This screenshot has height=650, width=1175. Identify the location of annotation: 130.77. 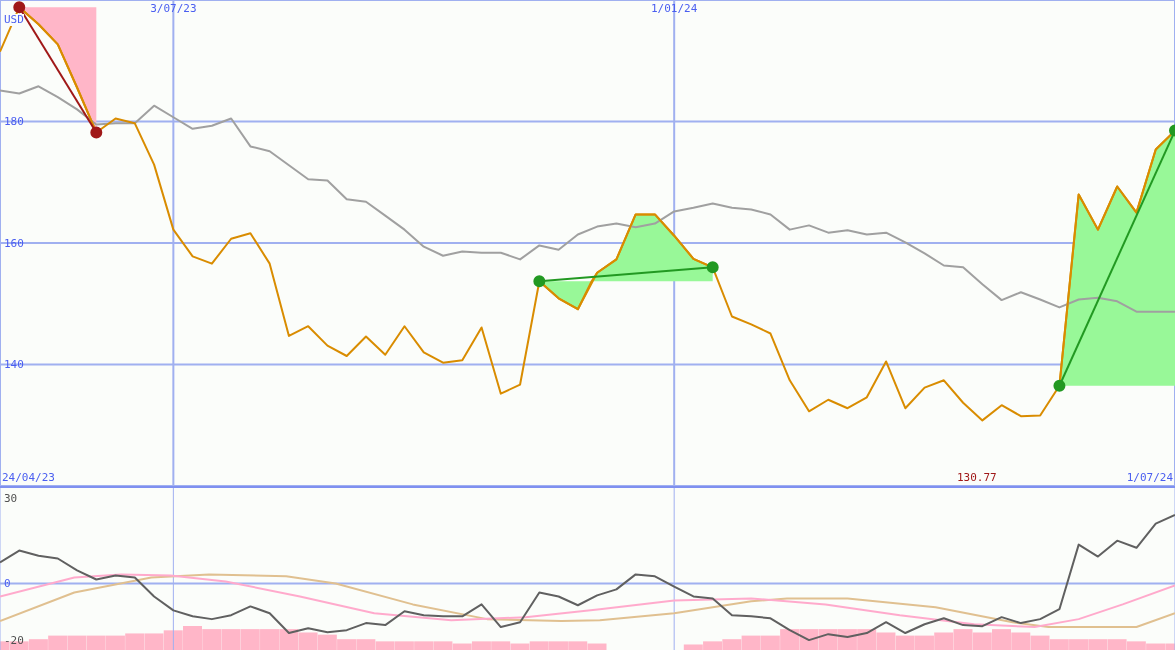
(977, 477).